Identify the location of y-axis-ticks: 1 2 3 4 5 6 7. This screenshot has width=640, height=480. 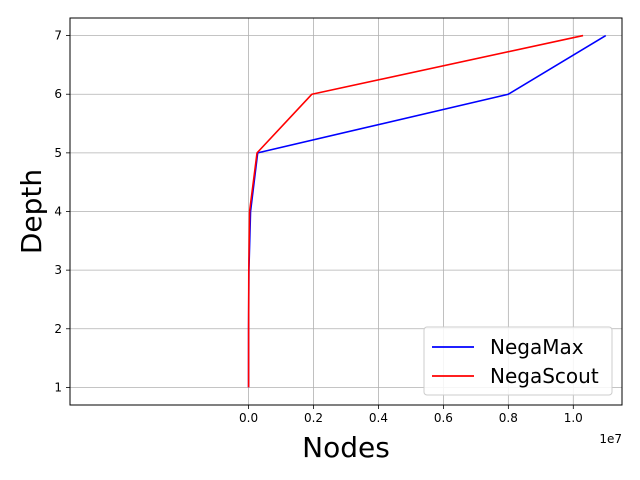
(62, 211).